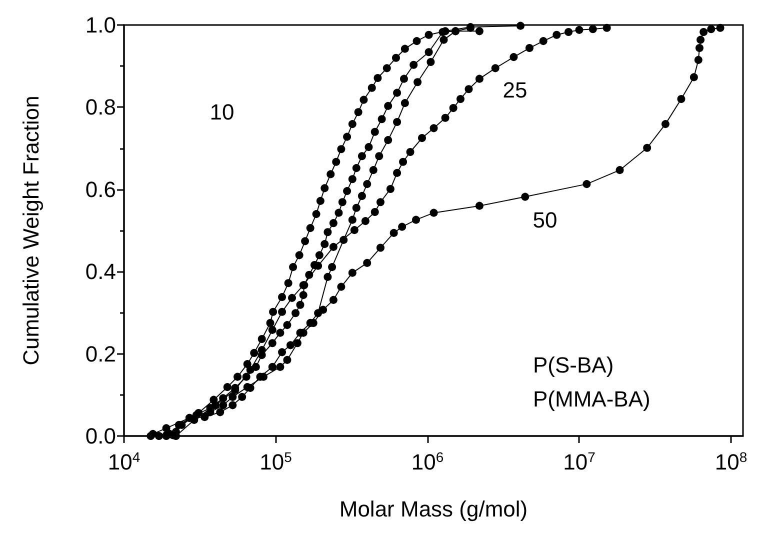  What do you see at coordinates (100, 271) in the screenshot?
I see `y-tick-label: 0.4` at bounding box center [100, 271].